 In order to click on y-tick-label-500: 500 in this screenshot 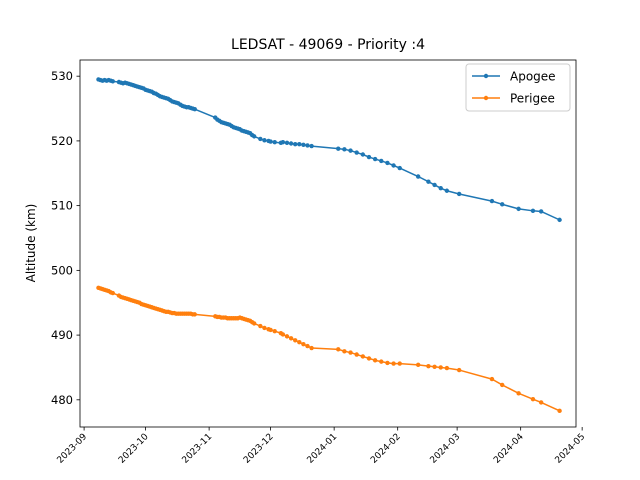, I will do `click(62, 270)`.